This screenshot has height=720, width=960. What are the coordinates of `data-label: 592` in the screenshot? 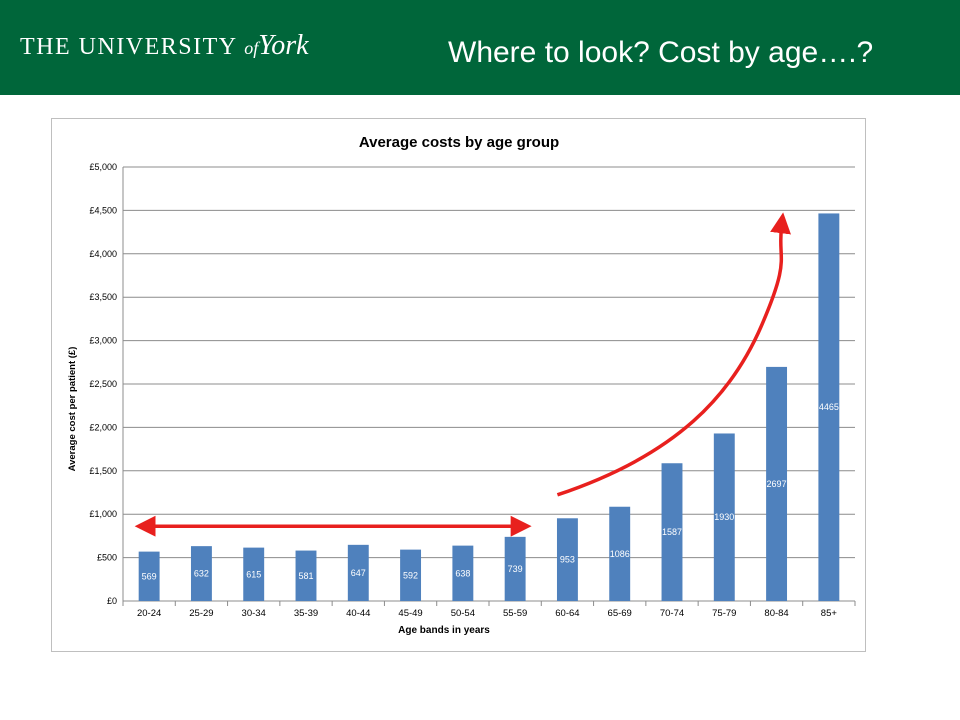 It's located at (410, 575).